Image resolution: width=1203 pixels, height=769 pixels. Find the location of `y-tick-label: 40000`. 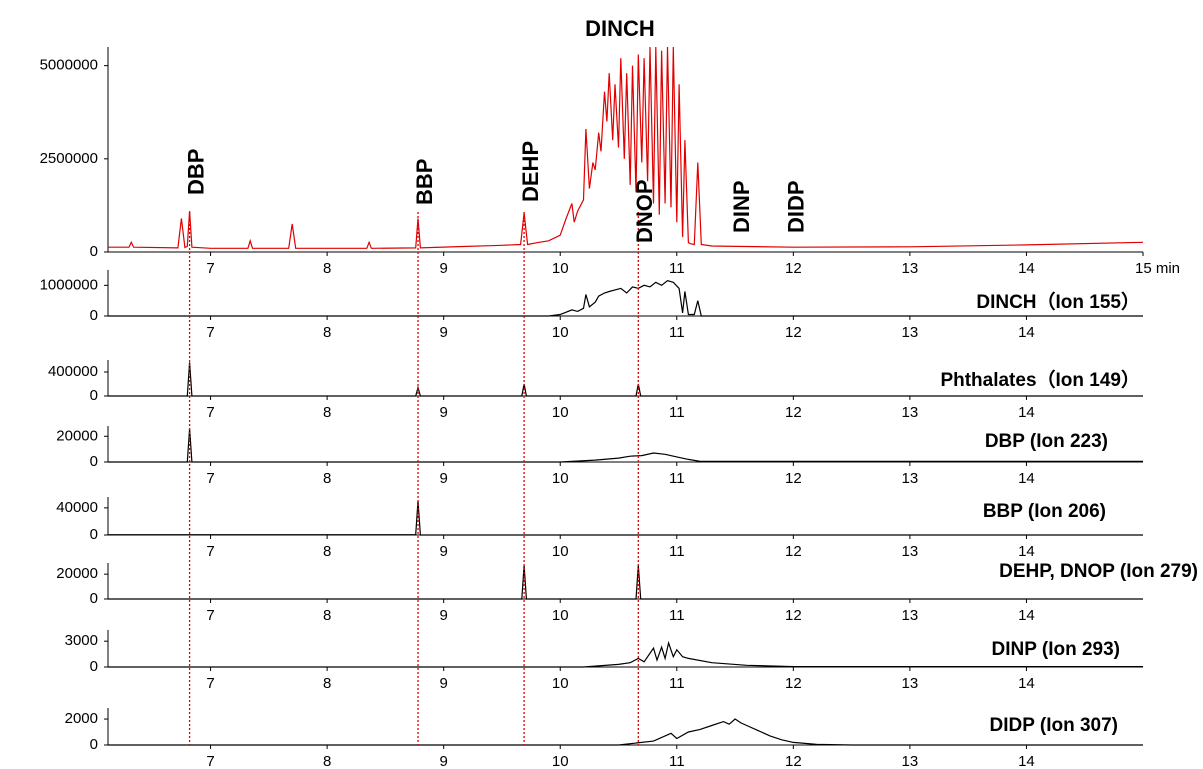

y-tick-label: 40000 is located at coordinates (77, 507).